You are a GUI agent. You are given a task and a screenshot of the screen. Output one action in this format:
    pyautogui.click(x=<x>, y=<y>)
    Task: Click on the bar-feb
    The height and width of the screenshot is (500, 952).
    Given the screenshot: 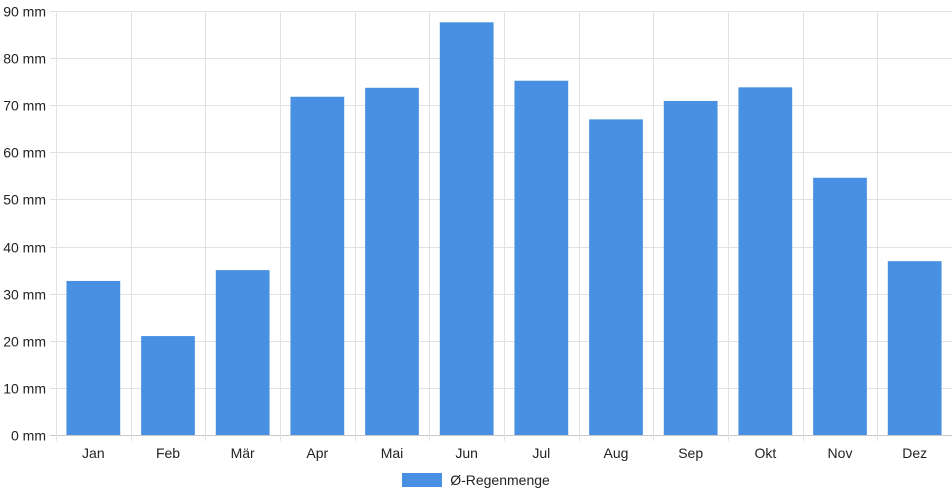 What is the action you would take?
    pyautogui.click(x=168, y=385)
    